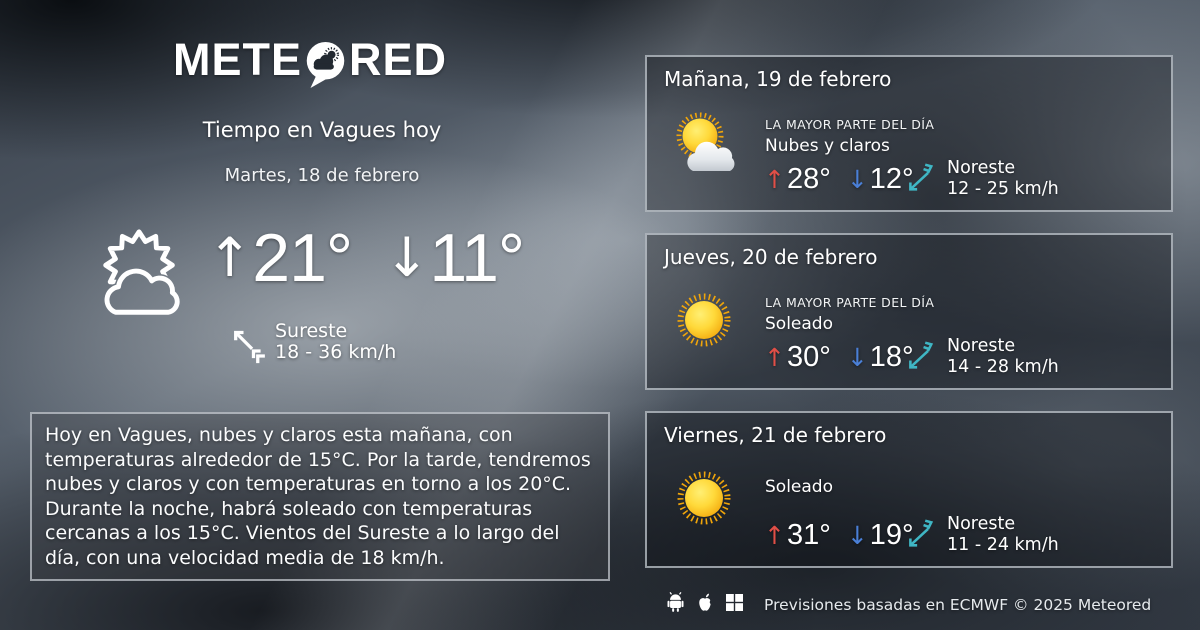  Describe the element at coordinates (398, 59) in the screenshot. I see `logo-text-right: RED` at that location.